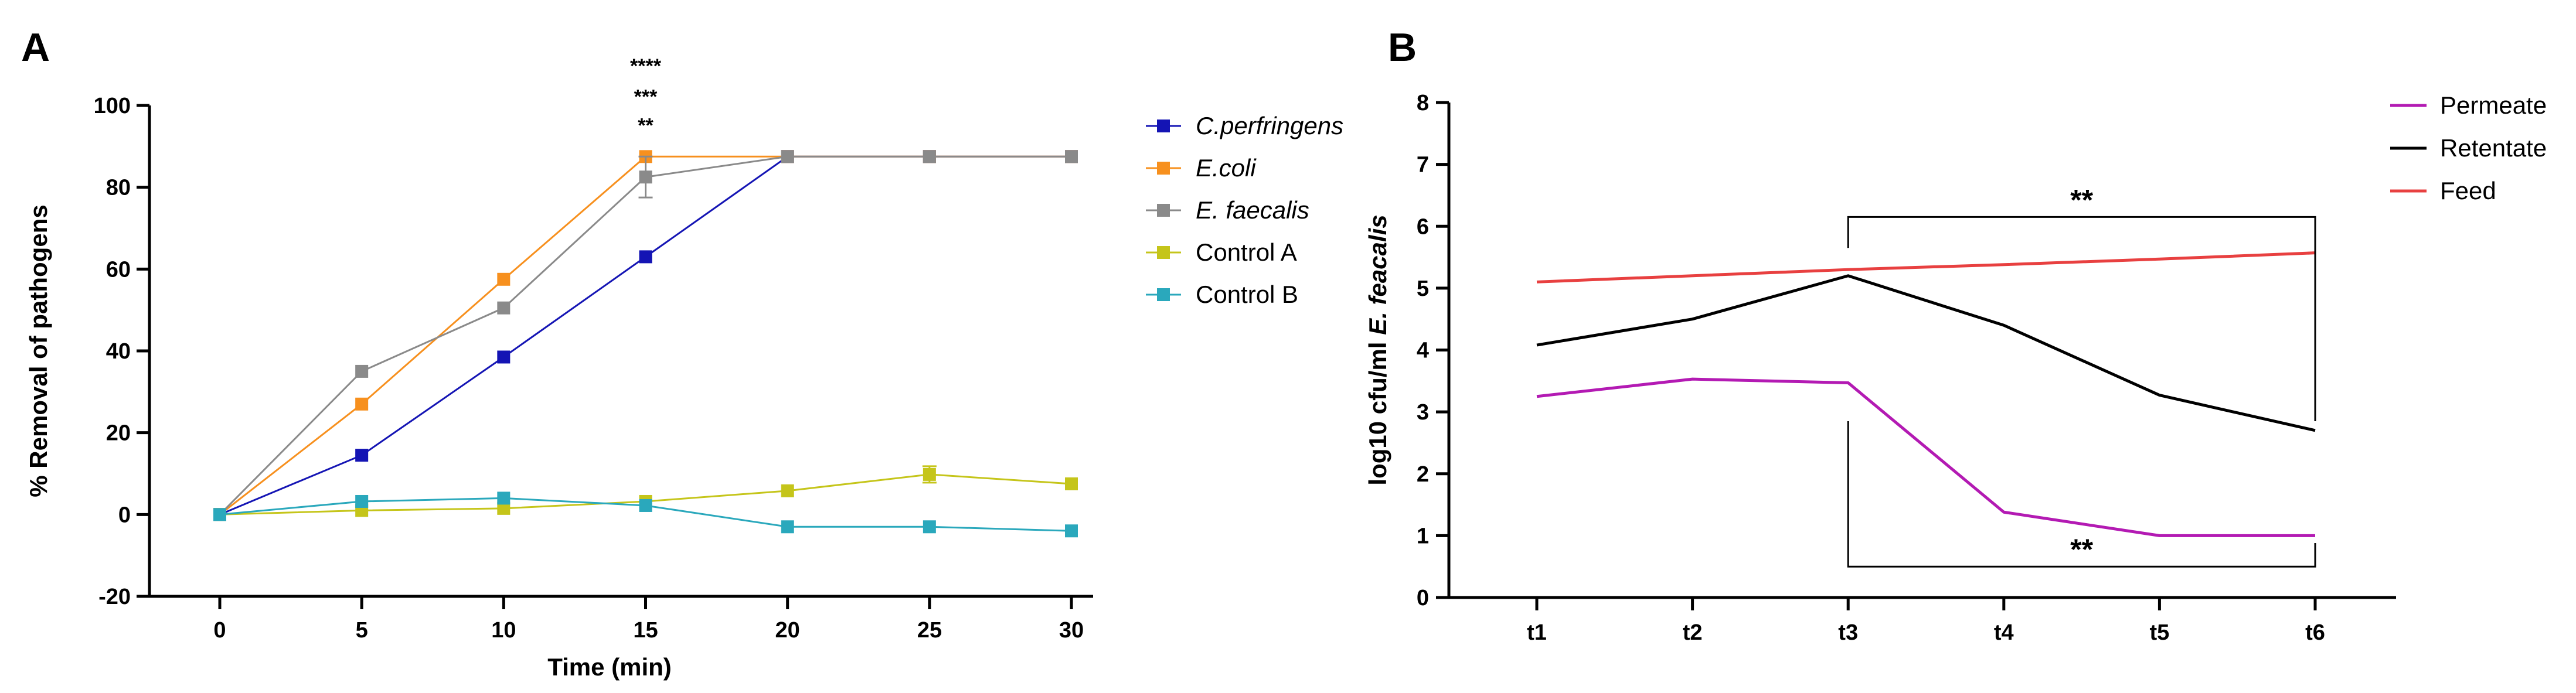 The height and width of the screenshot is (693, 2576). What do you see at coordinates (38, 350) in the screenshot?
I see `panel-a-y-axis-title: % Removal of pathogens` at bounding box center [38, 350].